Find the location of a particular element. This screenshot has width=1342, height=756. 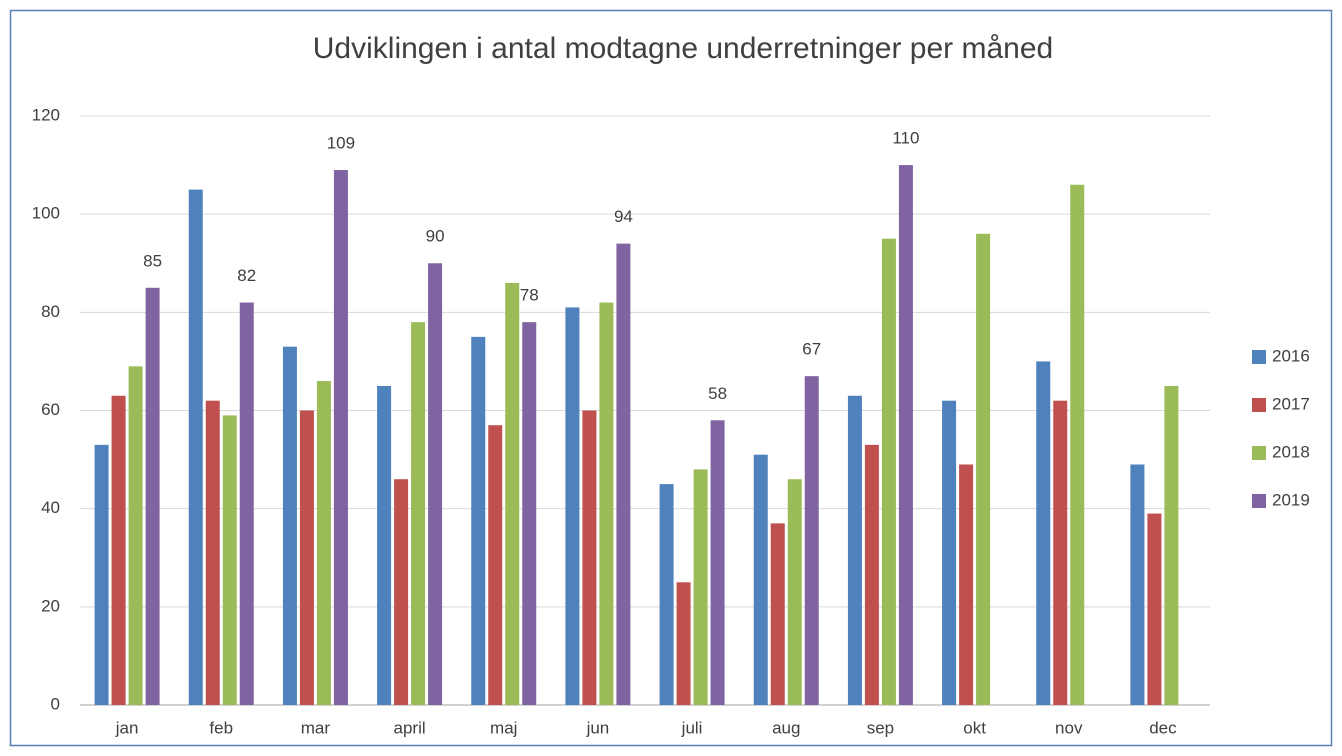

legend-label: 2016 is located at coordinates (1291, 355).